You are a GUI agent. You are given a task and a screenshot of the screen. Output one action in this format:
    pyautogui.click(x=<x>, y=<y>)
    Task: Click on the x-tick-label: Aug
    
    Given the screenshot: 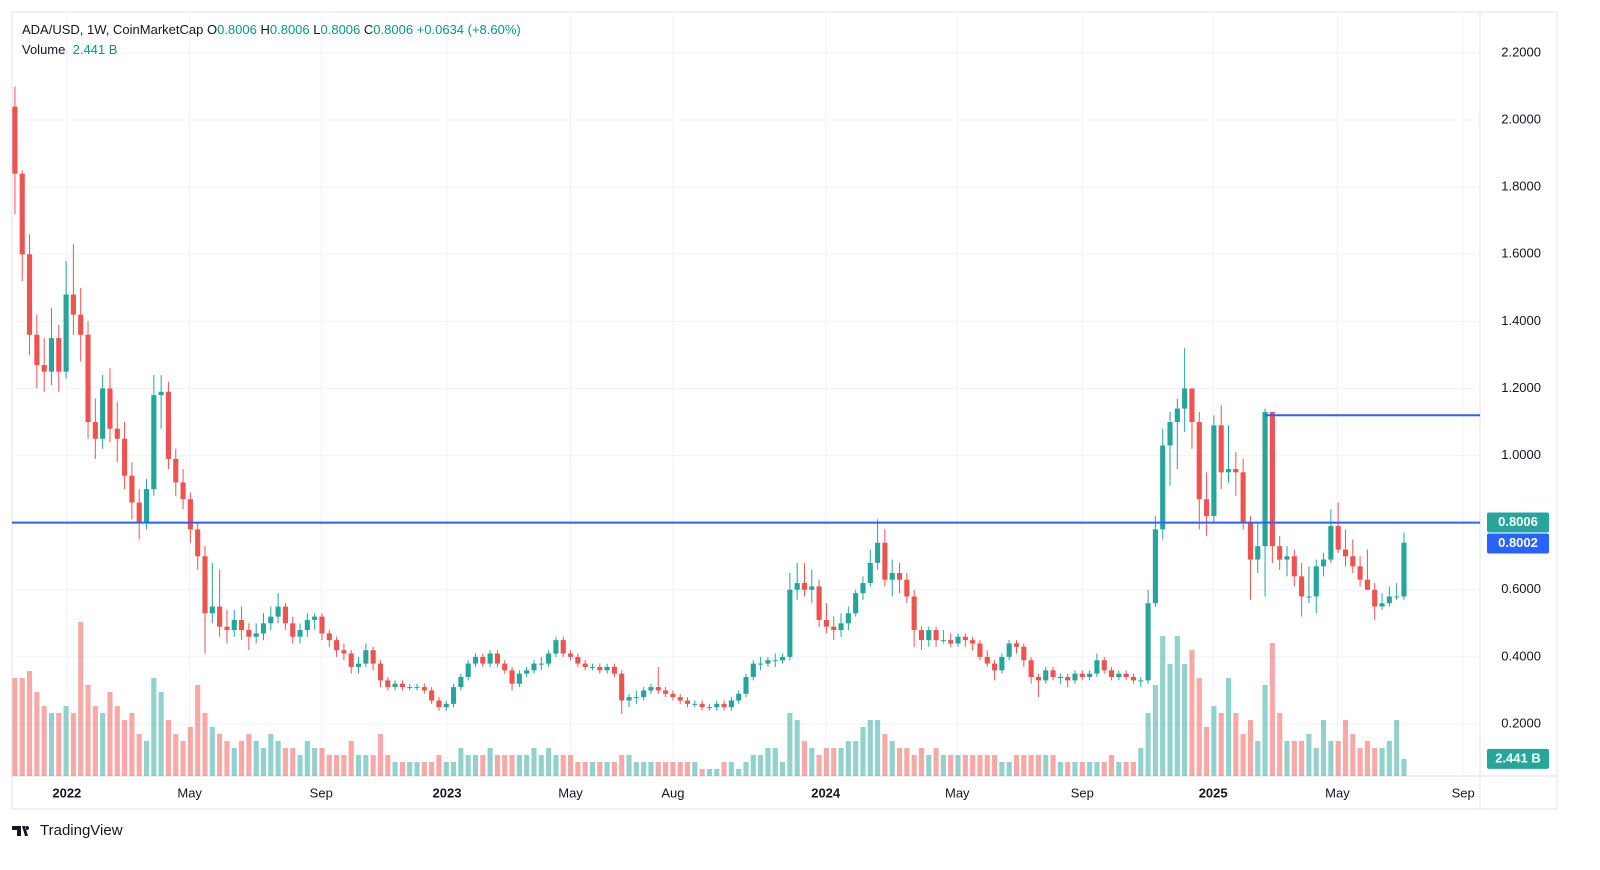 What is the action you would take?
    pyautogui.click(x=672, y=792)
    